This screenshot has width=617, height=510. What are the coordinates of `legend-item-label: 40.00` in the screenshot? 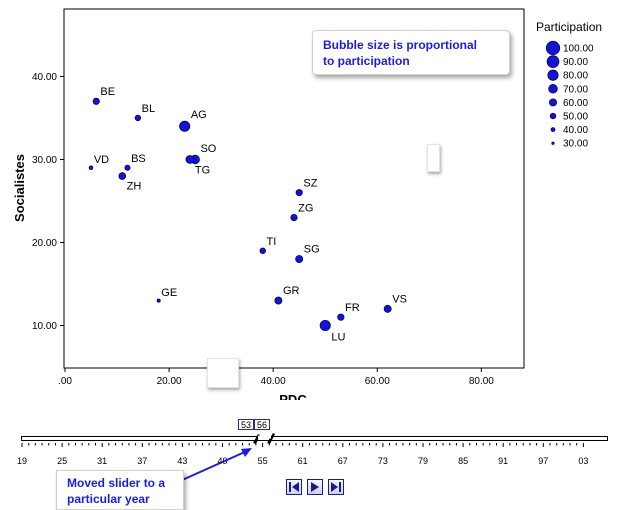 It's located at (575, 130).